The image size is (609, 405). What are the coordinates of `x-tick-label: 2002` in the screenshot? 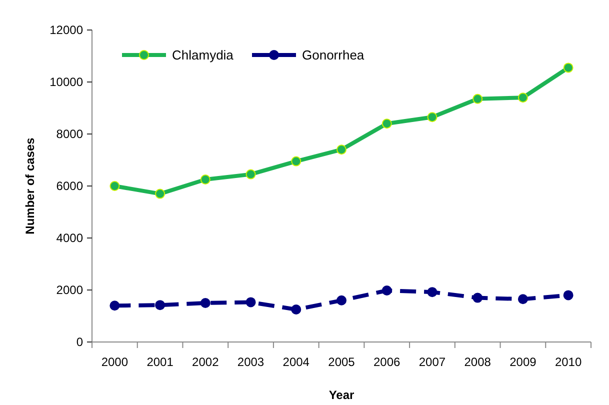 It's located at (206, 362).